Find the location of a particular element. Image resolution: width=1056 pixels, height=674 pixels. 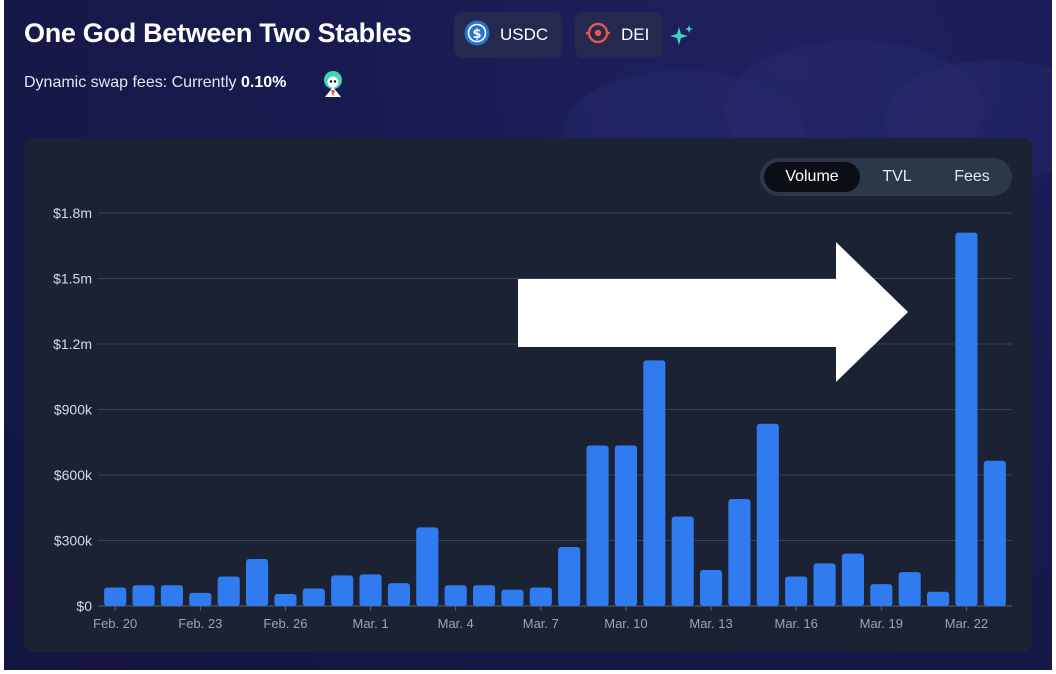

x-tick-label: Feb. 26 is located at coordinates (285, 623).